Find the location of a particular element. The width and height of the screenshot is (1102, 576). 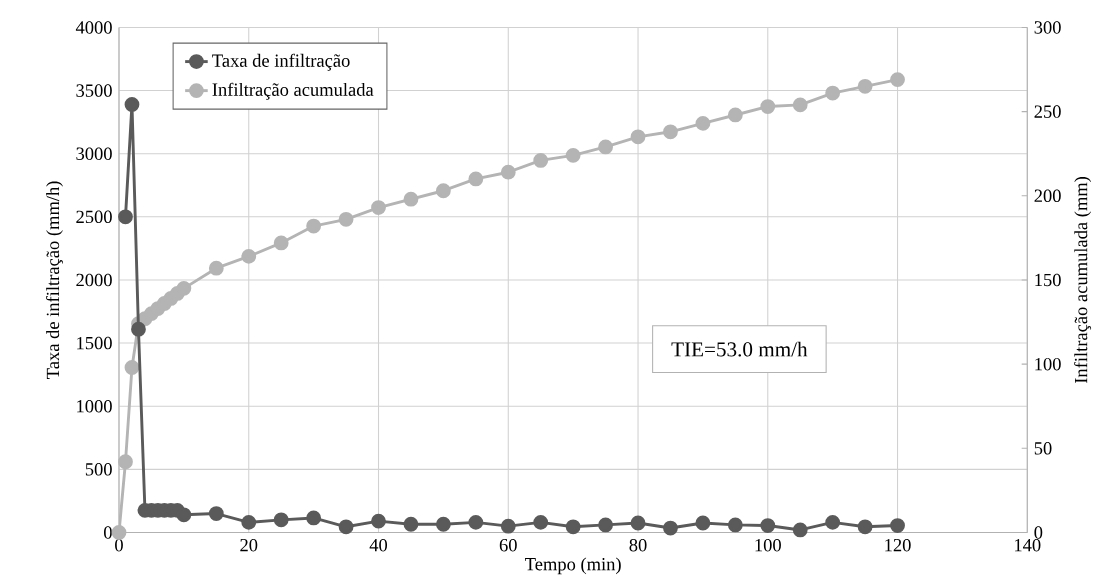

y2-tick-label: 100 is located at coordinates (1048, 364).